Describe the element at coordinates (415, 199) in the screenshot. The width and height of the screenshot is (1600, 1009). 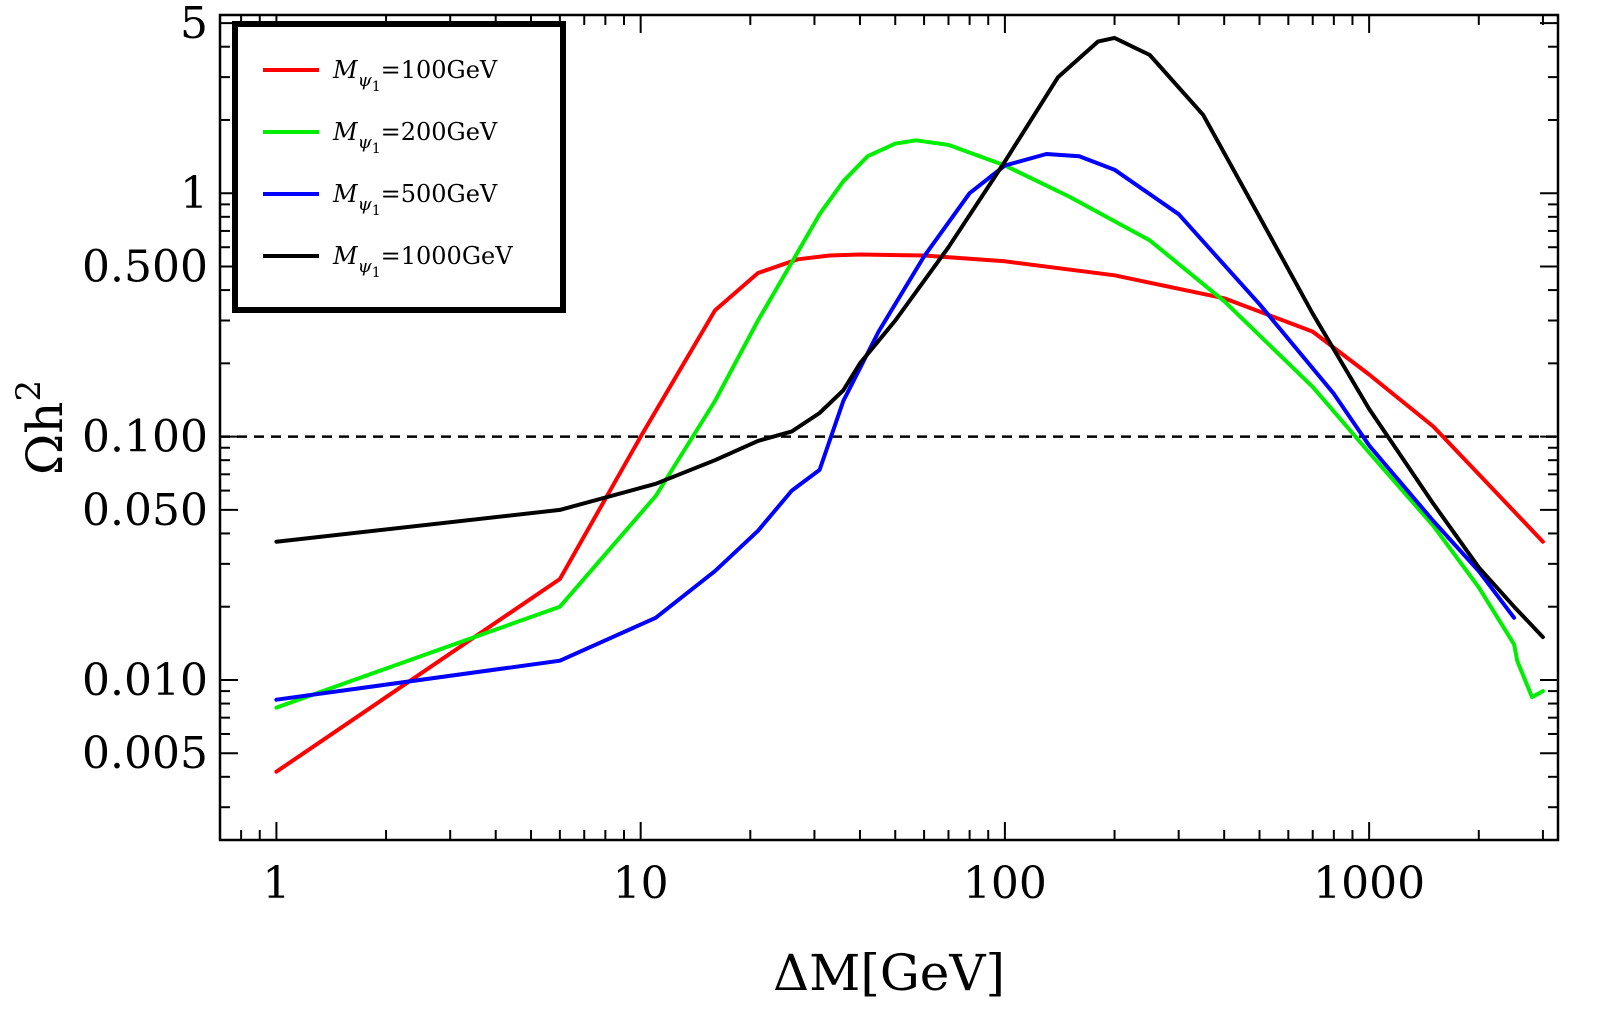
I see `legend-label-3: Mψ1=500GeV` at that location.